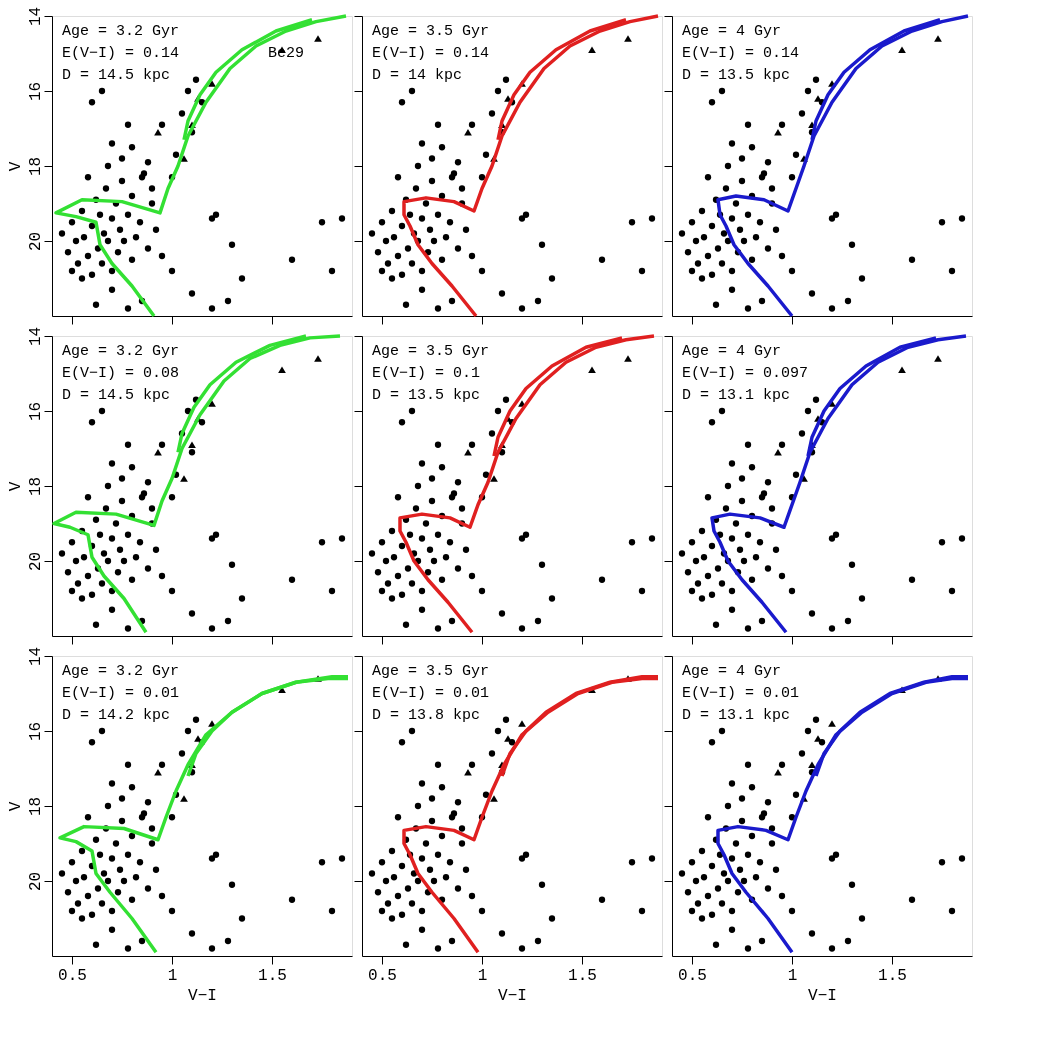 The image size is (1045, 1062). I want to click on annotation: E(V−I) = 0.1, so click(426, 373).